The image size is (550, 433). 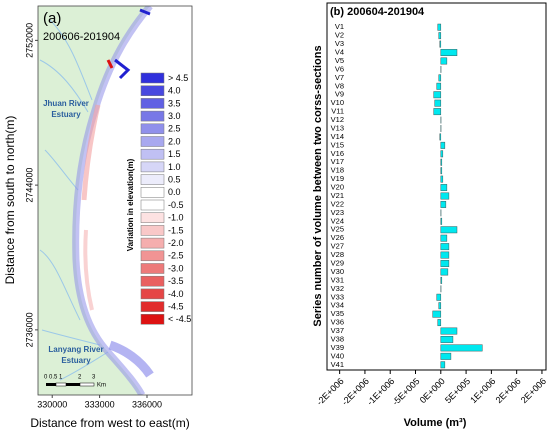 What do you see at coordinates (337, 330) in the screenshot?
I see `y-tick-label: V37` at bounding box center [337, 330].